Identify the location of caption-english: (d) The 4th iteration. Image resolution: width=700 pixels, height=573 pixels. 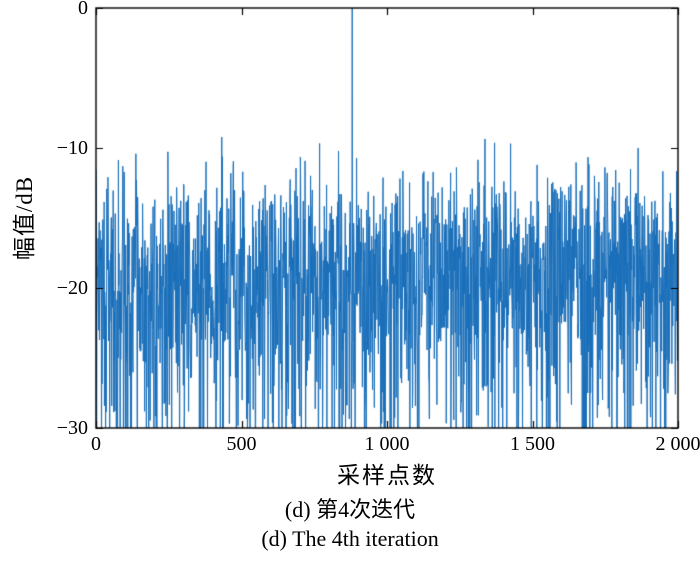
(350, 538).